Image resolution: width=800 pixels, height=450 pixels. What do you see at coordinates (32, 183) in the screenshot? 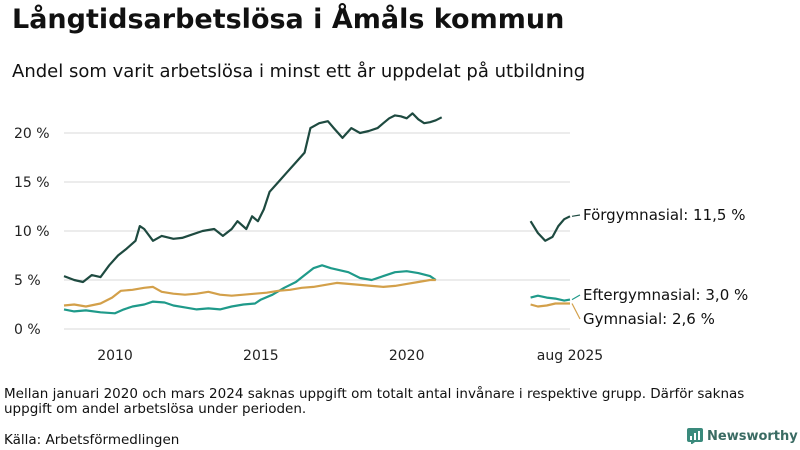
I see `y-tick-label: 15 %` at bounding box center [32, 183].